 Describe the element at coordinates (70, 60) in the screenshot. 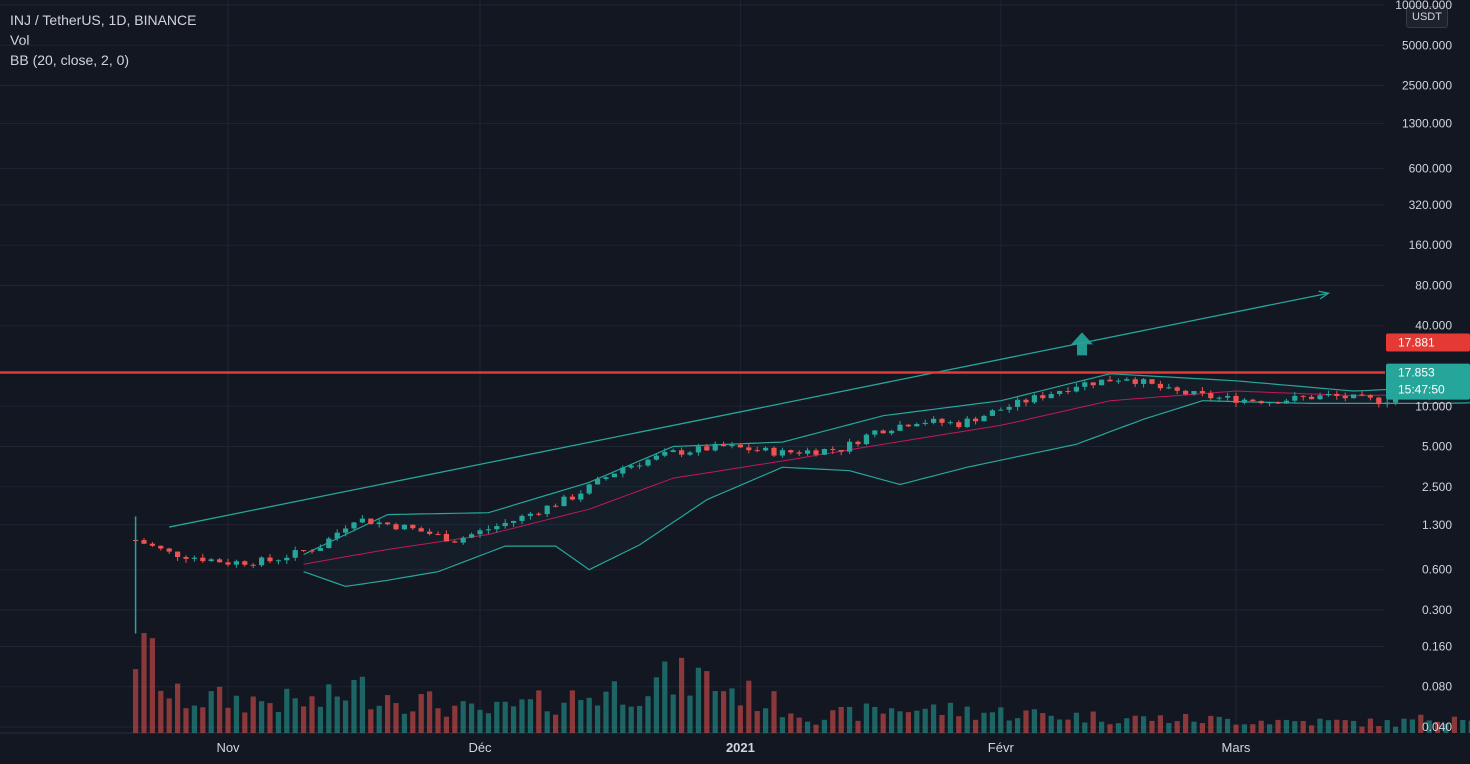

I see `bollinger-indicator-label: BB (20, close, 2, 0)` at that location.